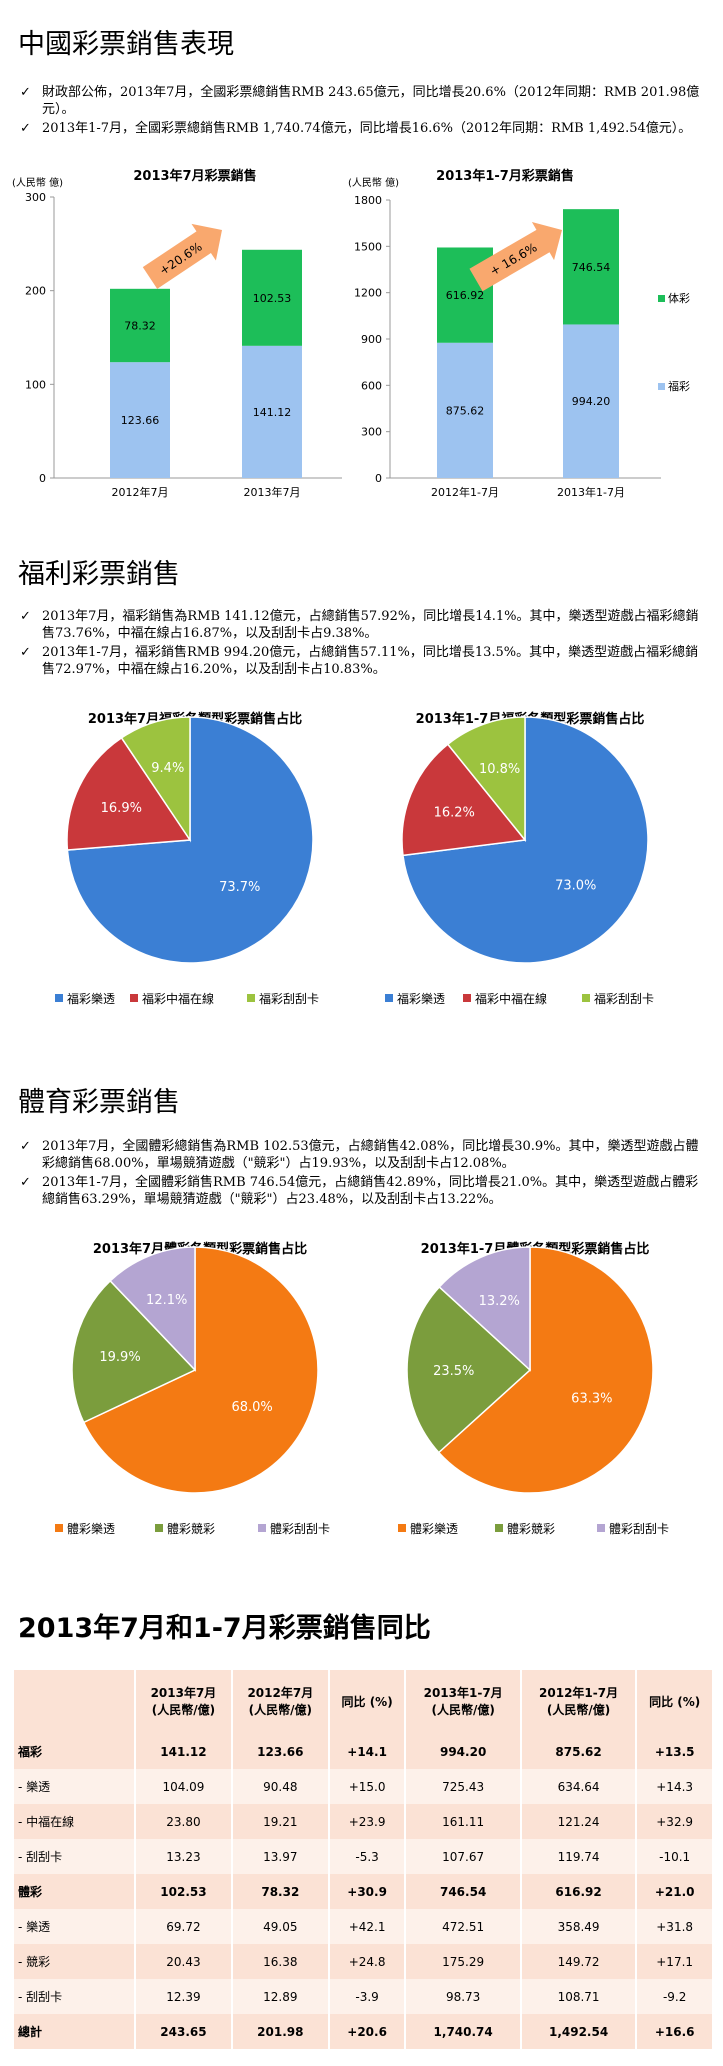  Describe the element at coordinates (453, 1371) in the screenshot. I see `slice-label: 23.5%` at that location.